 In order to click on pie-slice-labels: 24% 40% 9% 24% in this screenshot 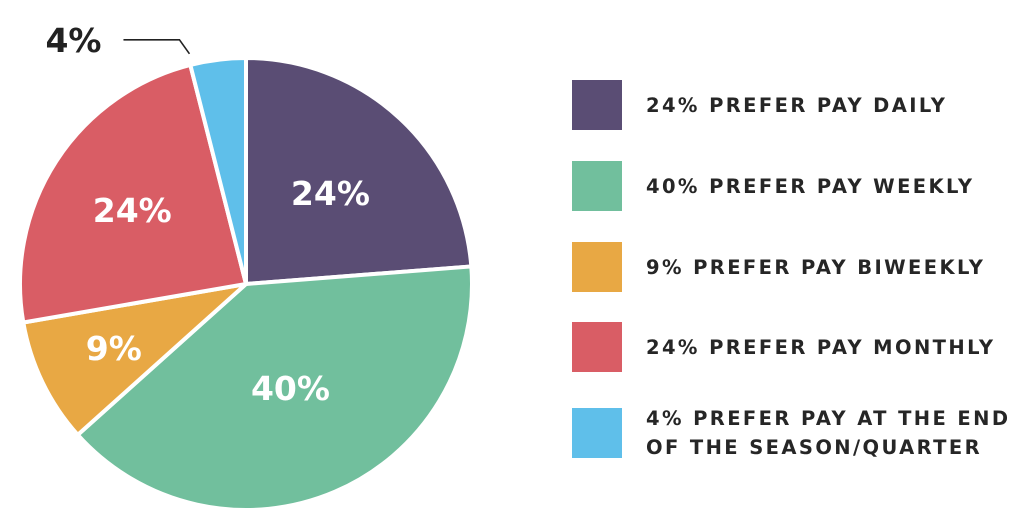, I will do `click(228, 291)`.